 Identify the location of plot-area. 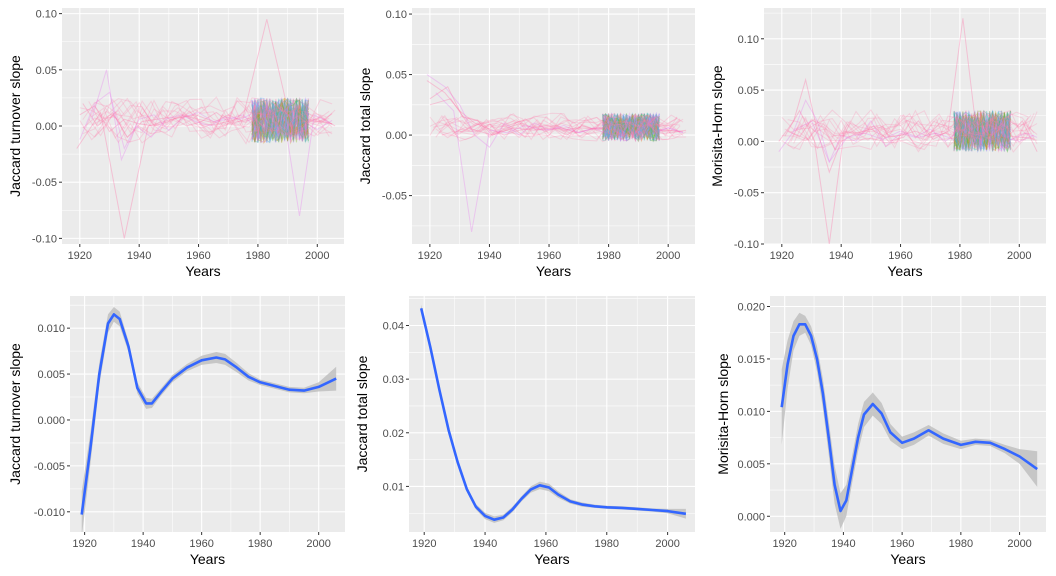
(909, 420).